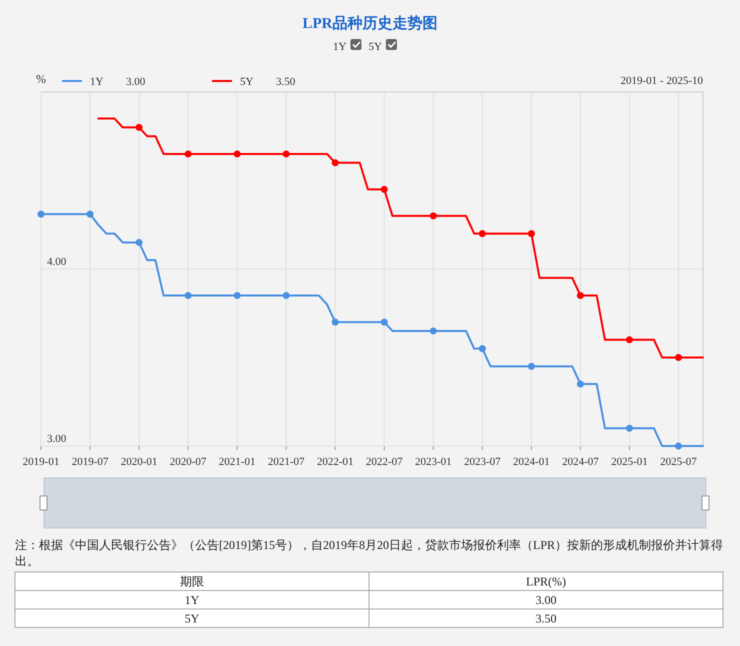 This screenshot has width=740, height=646. I want to click on x-tick-label: 2025-01, so click(629, 462).